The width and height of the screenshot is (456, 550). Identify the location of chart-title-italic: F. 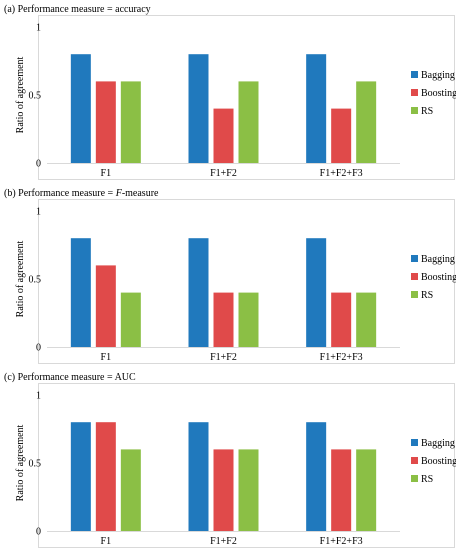
(118, 193).